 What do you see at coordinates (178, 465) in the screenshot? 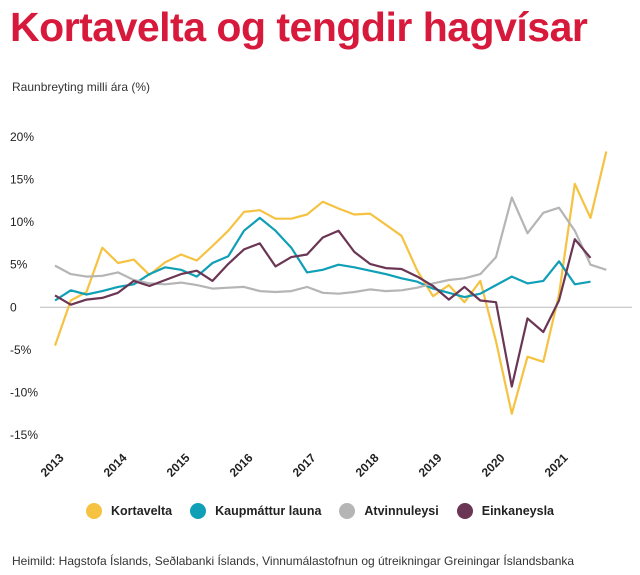
I see `x-tick-label: 2015` at bounding box center [178, 465].